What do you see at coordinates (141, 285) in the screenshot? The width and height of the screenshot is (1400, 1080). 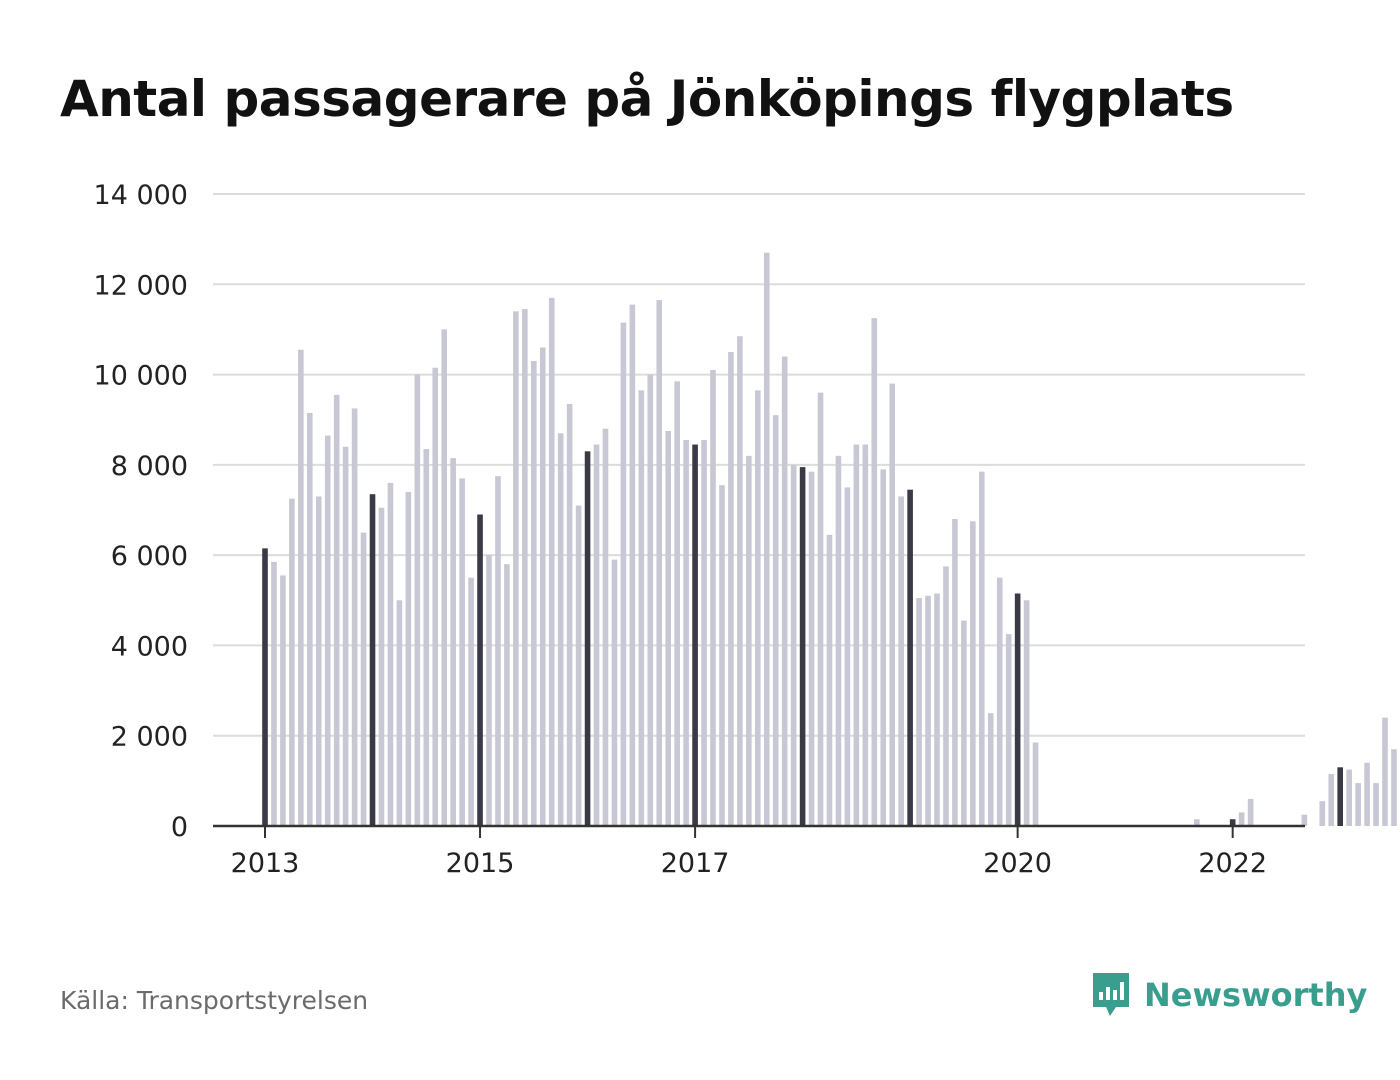 I see `y-tick-label: 12 000` at bounding box center [141, 285].